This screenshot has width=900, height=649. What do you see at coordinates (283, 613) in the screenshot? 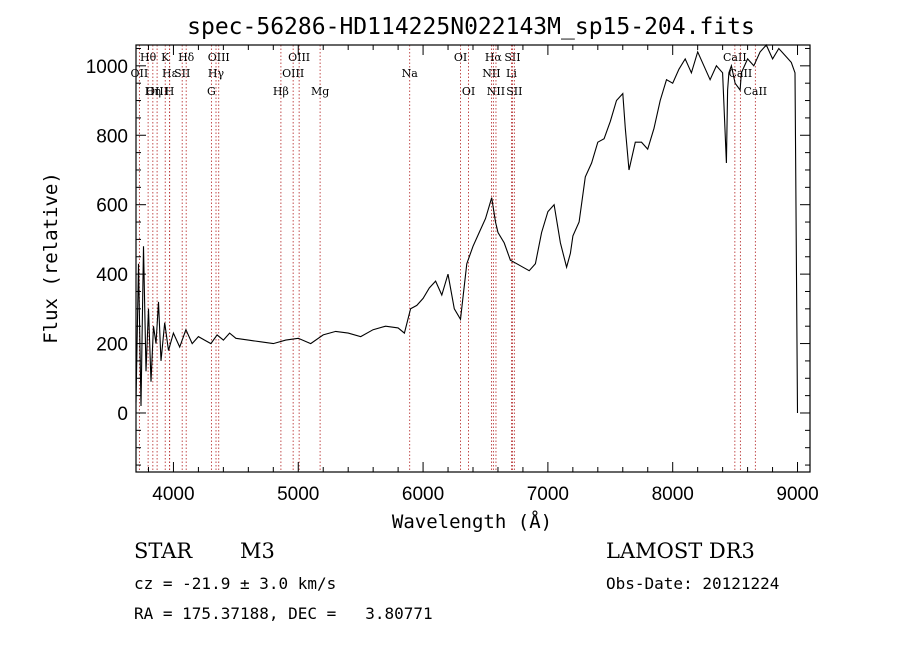
I see `coordinates: RA = 175.37188, DEC = 3.80771` at bounding box center [283, 613].